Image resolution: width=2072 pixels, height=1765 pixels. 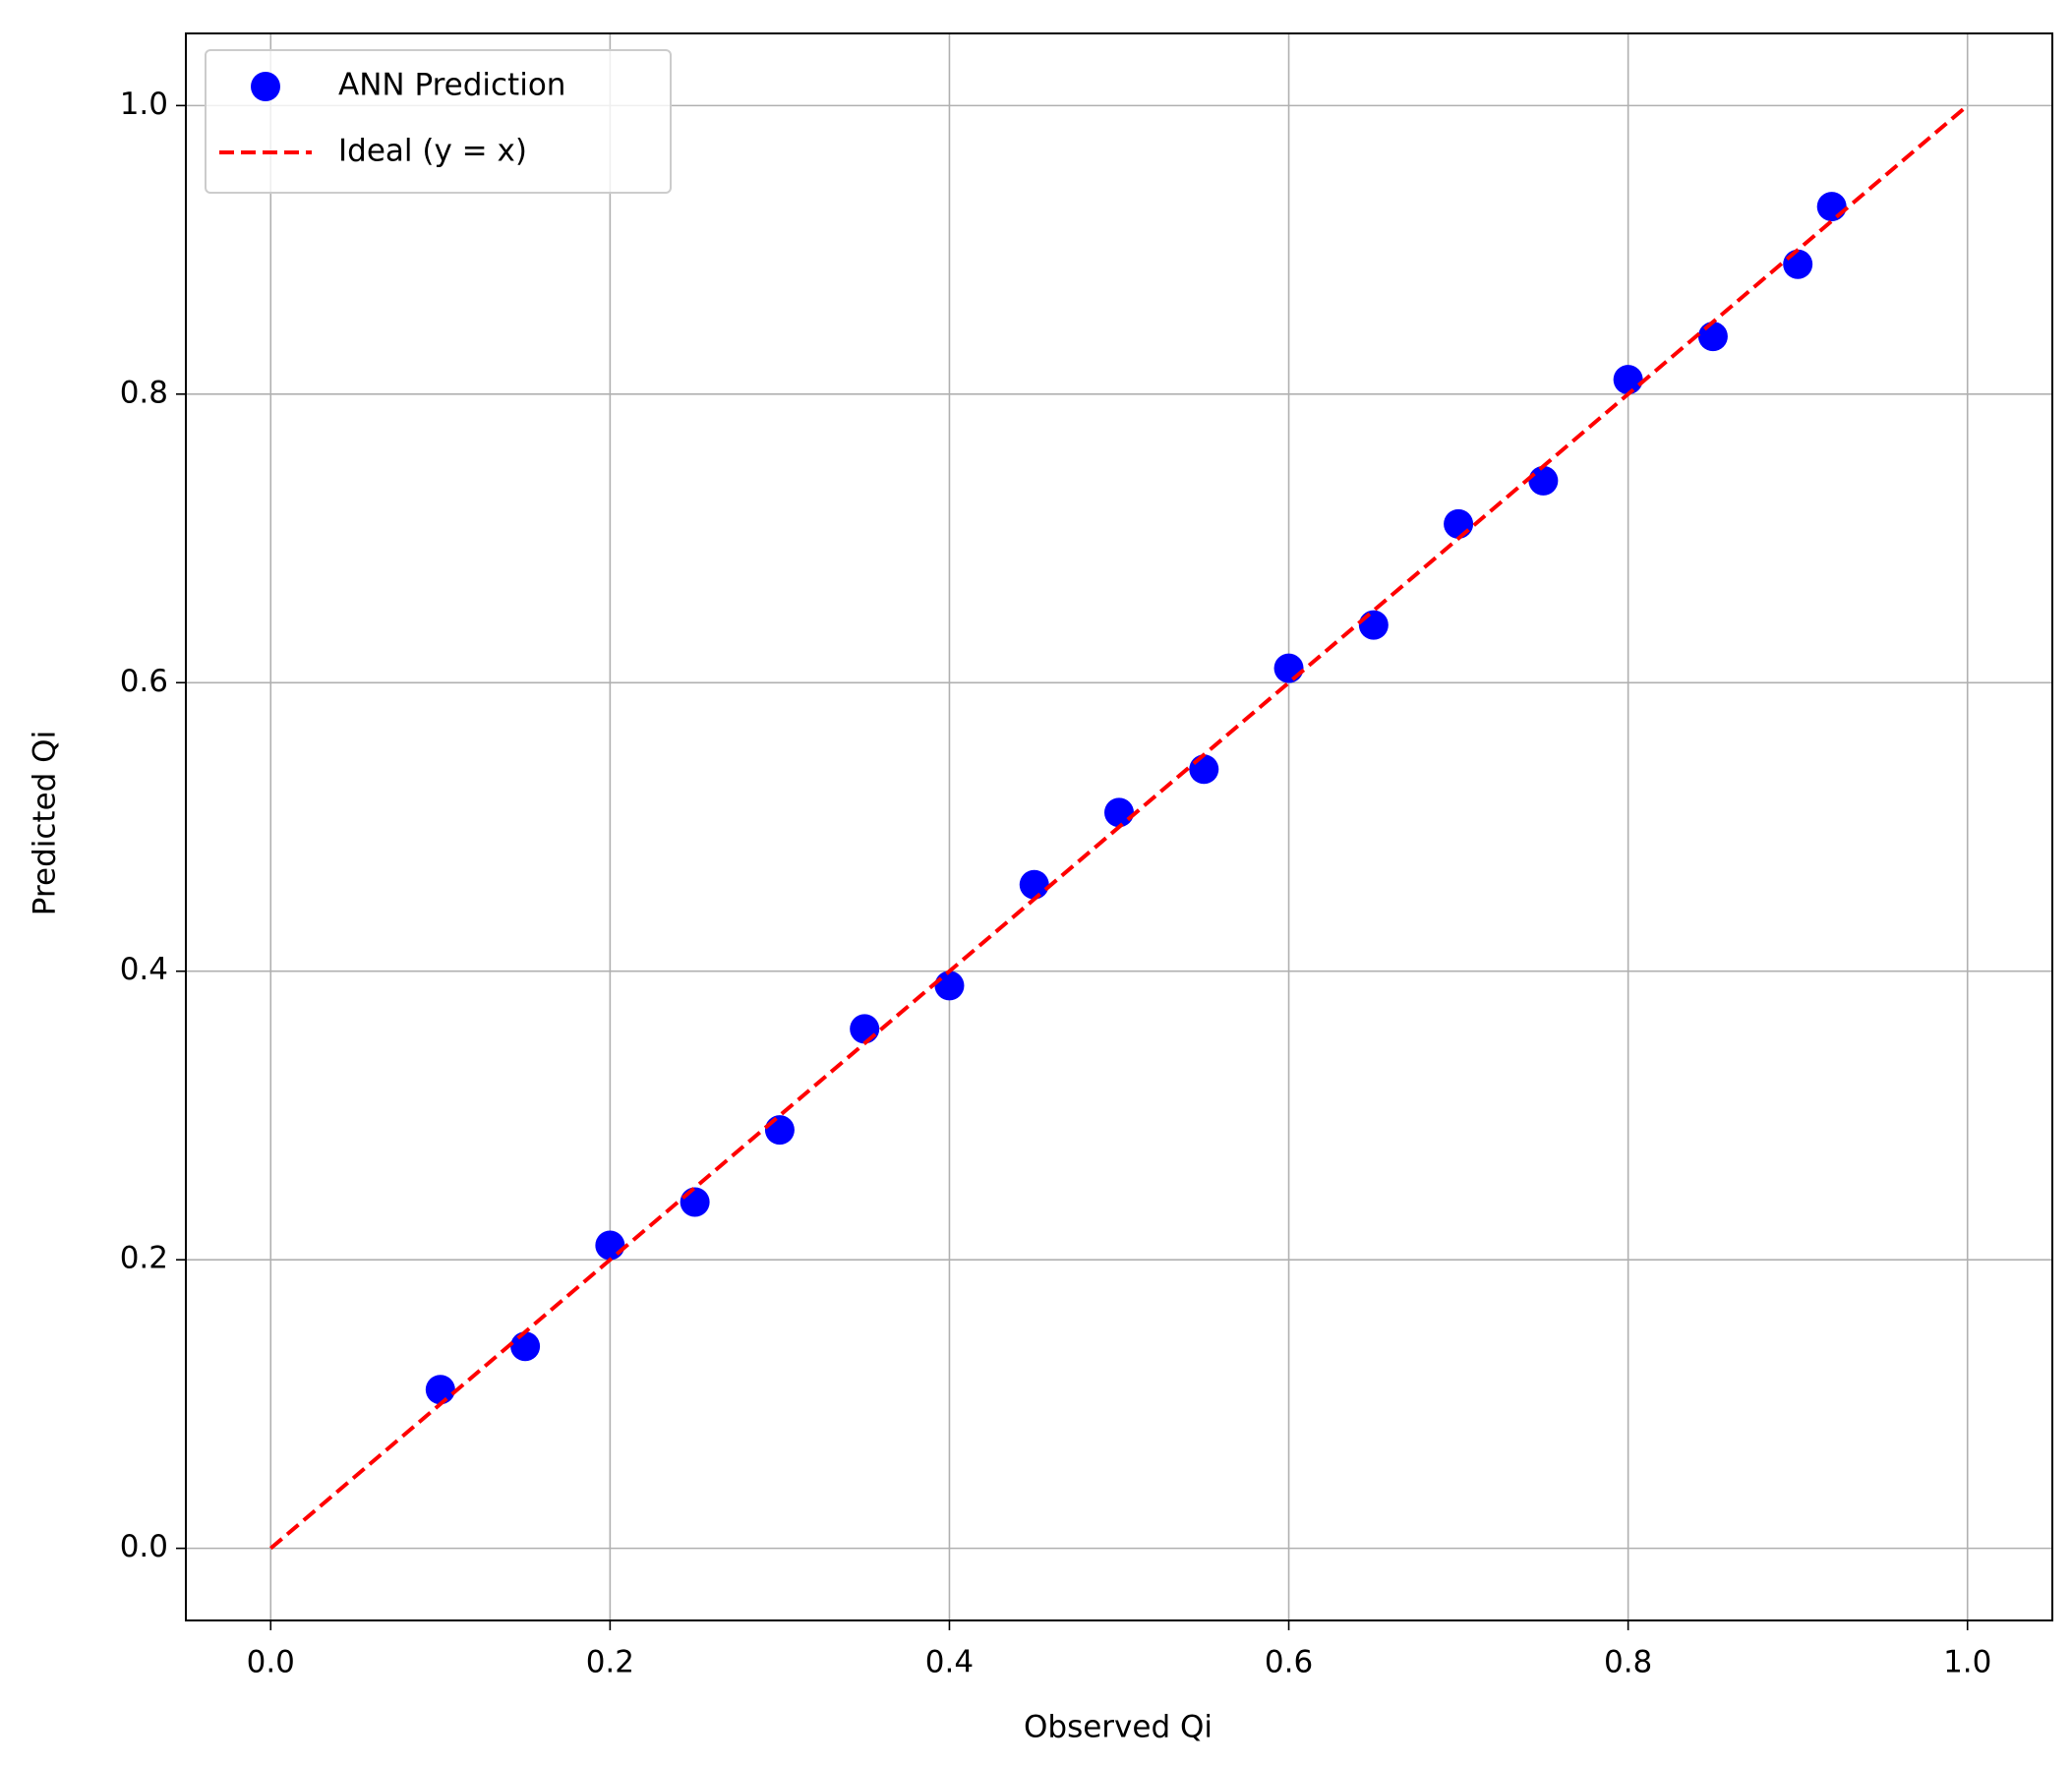 What do you see at coordinates (451, 86) in the screenshot?
I see `legend-label: ANN Prediction` at bounding box center [451, 86].